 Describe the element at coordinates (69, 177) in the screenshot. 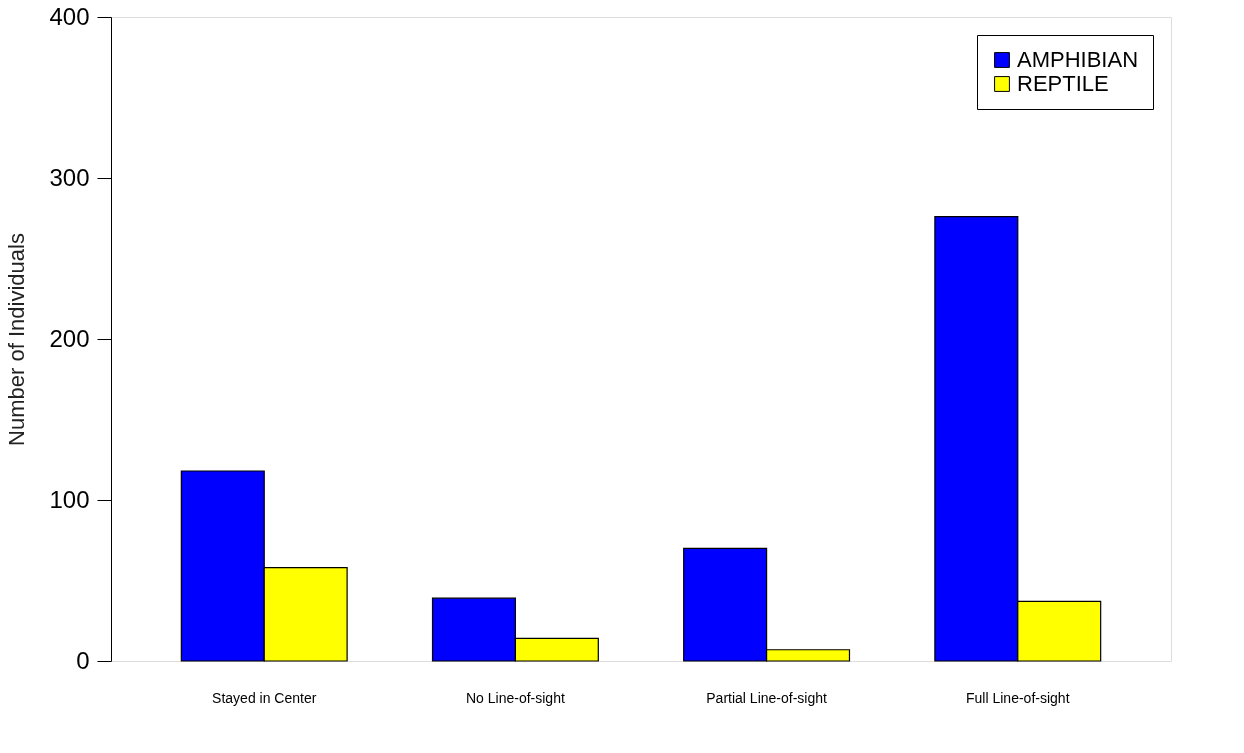

I see `y-tick-label: 300` at that location.